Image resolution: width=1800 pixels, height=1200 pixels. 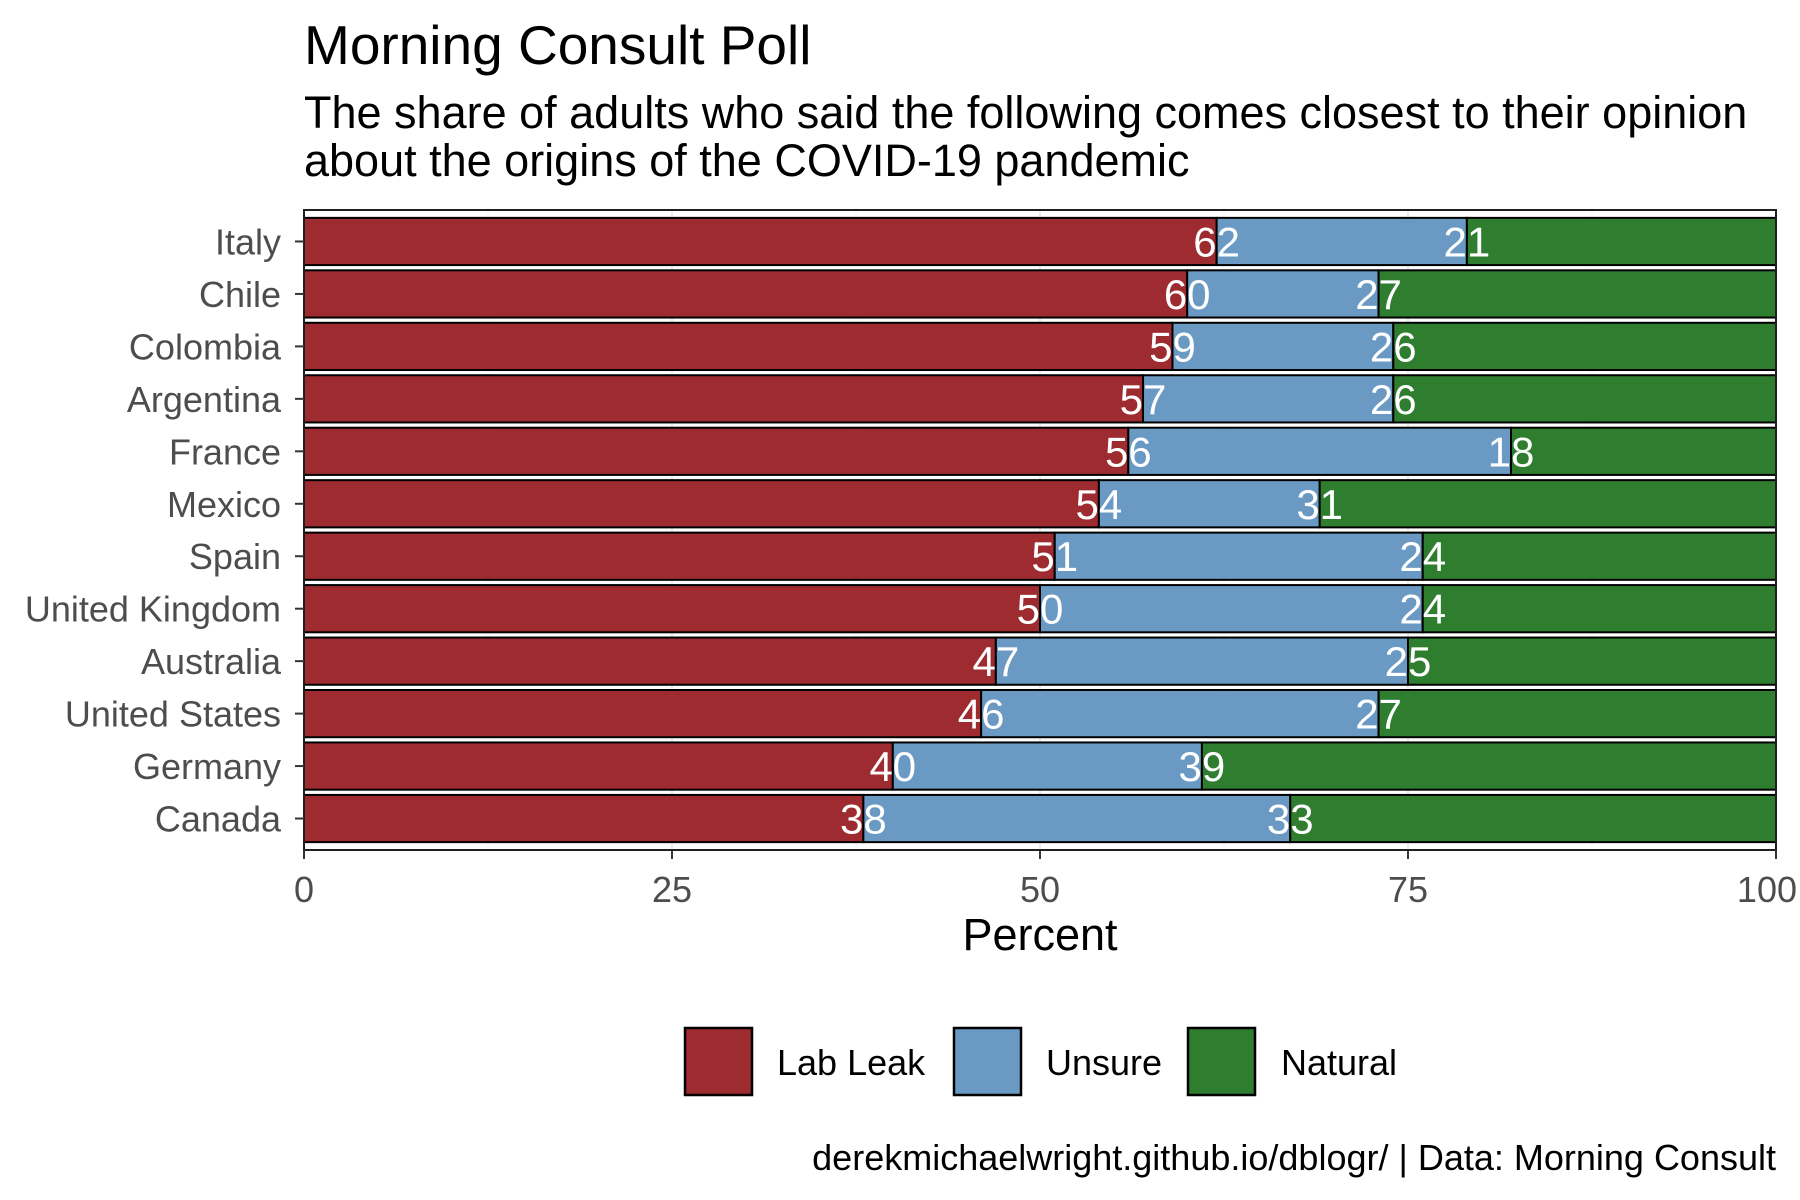 I want to click on legend-item-unsure: Unsure, so click(x=1057, y=1061).